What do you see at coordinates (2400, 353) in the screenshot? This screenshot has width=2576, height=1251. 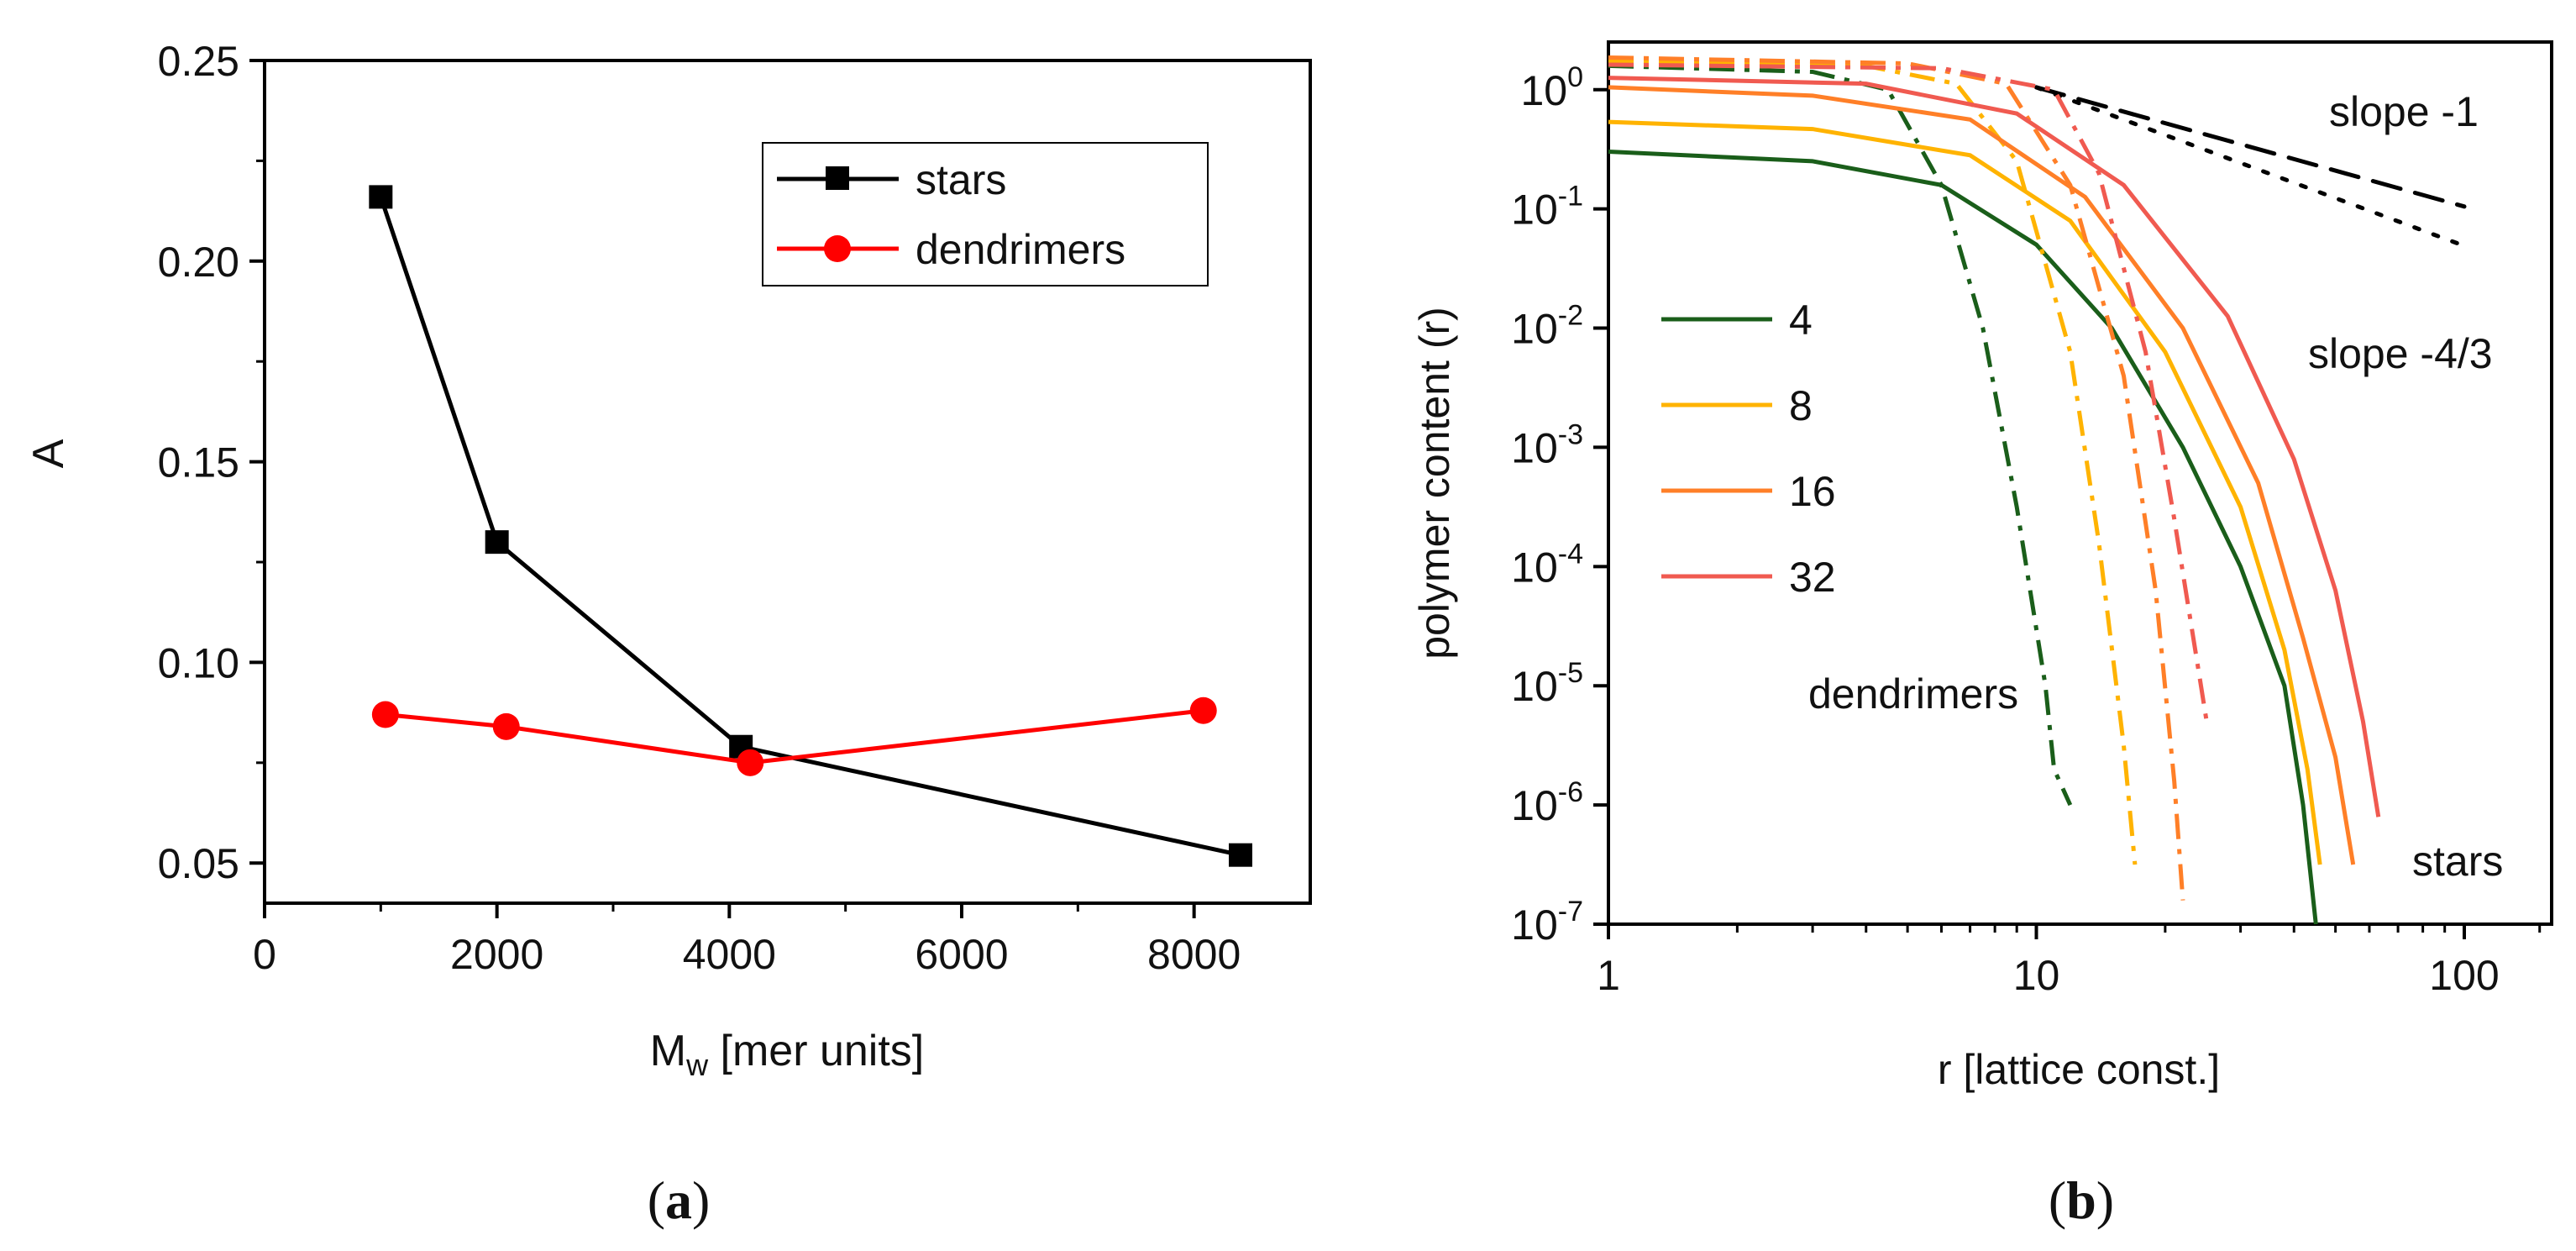 I see `annotation-slope-4-3: slope -4/3` at bounding box center [2400, 353].